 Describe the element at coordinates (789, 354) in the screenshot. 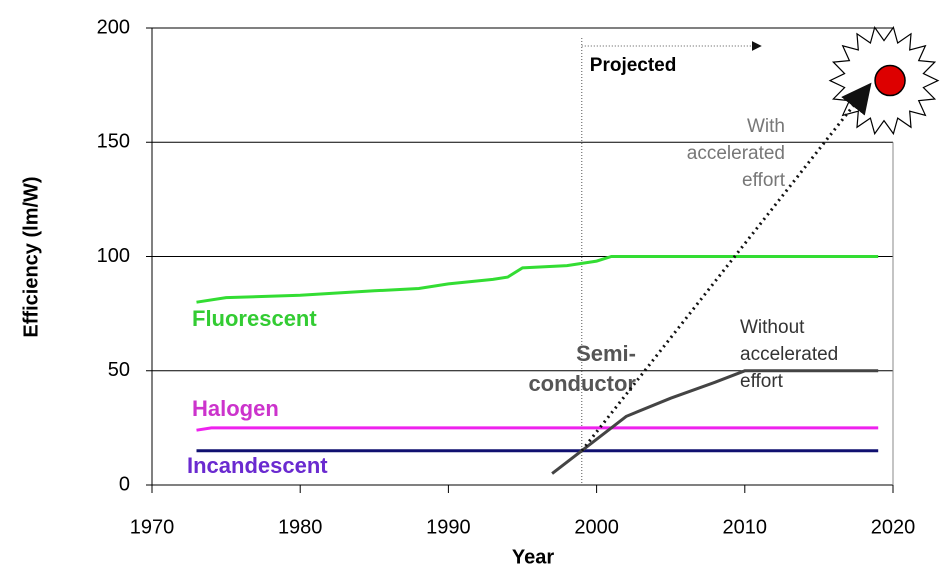

I see `note: accelerated` at that location.